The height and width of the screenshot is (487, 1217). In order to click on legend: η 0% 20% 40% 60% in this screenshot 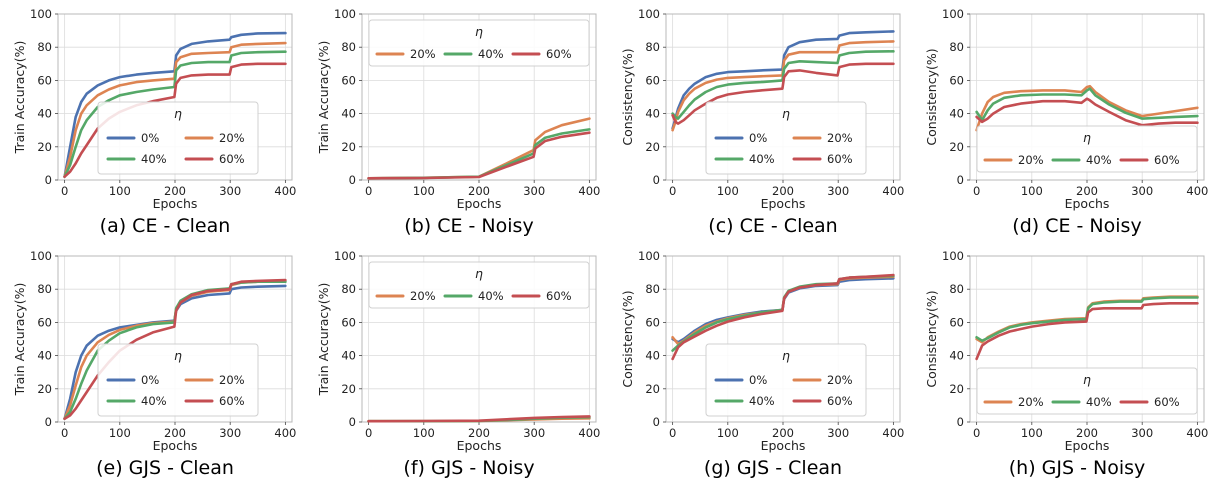, I will do `click(178, 380)`.